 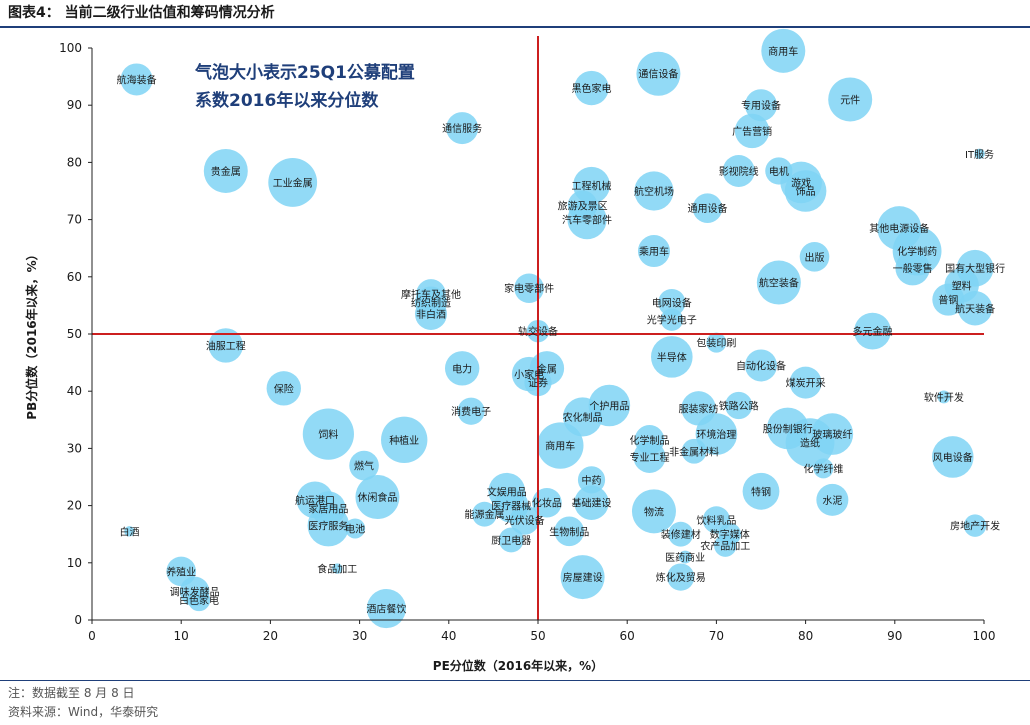 What do you see at coordinates (685, 557) in the screenshot?
I see `bubble-label-58: 医药商业` at bounding box center [685, 557].